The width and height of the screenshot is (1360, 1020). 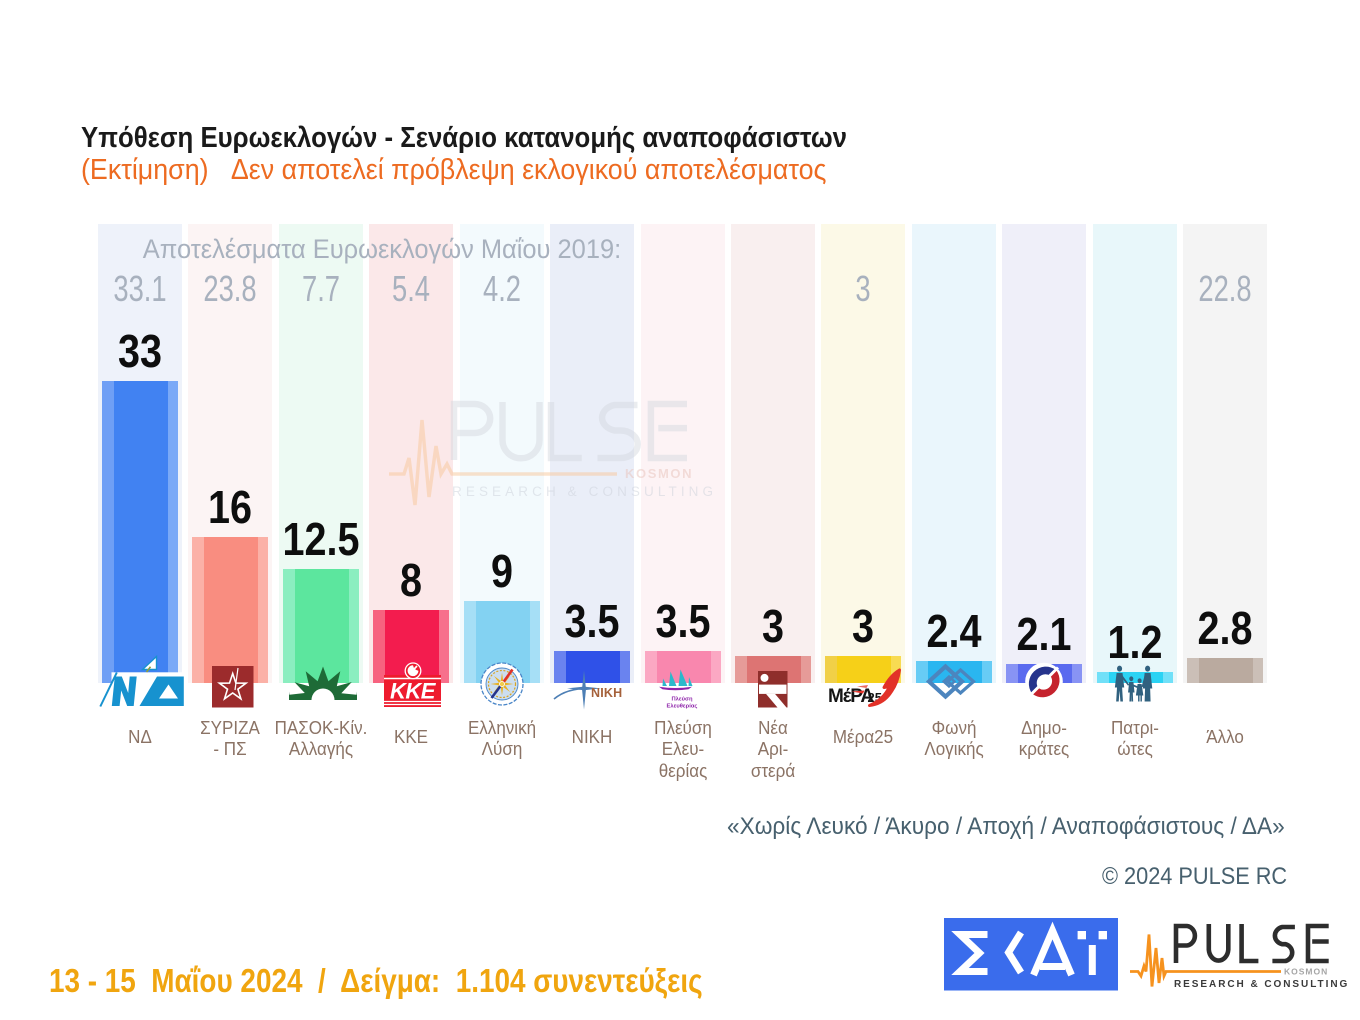 I want to click on svg-text: Πλεύση, so click(x=682, y=700).